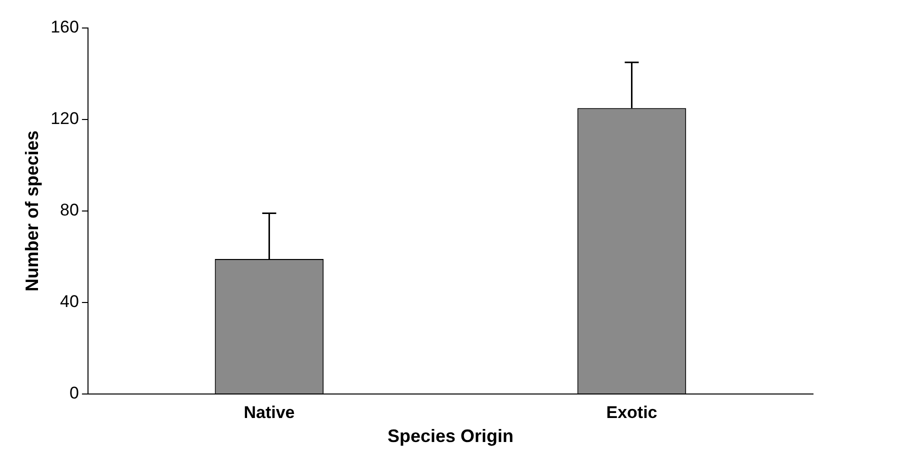 The height and width of the screenshot is (460, 911). What do you see at coordinates (64, 118) in the screenshot?
I see `y-tick-label: 120` at bounding box center [64, 118].